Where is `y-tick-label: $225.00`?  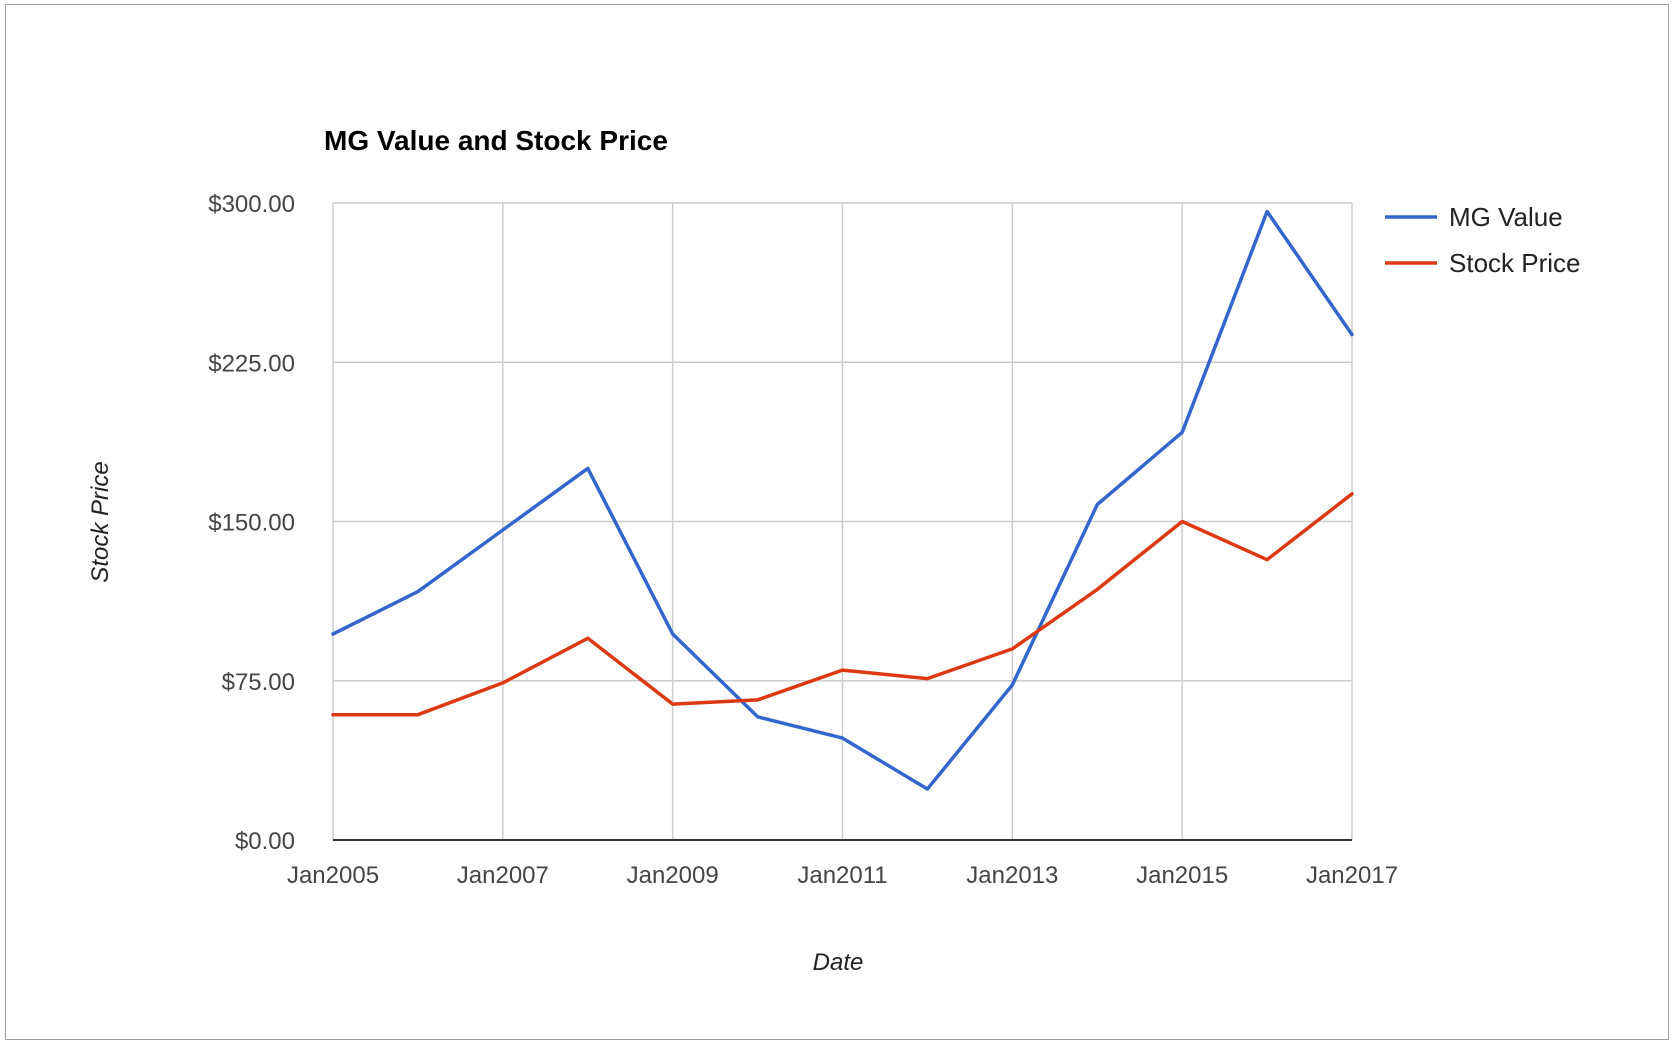 y-tick-label: $225.00 is located at coordinates (251, 363).